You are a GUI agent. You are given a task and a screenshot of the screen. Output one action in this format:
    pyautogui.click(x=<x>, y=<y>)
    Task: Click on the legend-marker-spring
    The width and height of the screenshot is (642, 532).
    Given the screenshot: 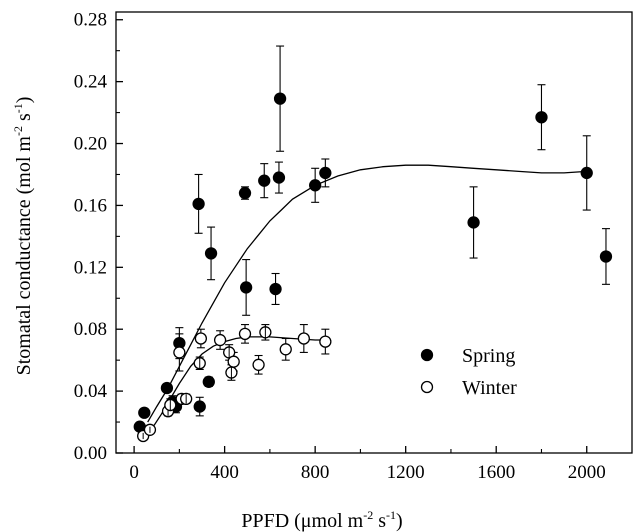 What is the action you would take?
    pyautogui.click(x=427, y=355)
    